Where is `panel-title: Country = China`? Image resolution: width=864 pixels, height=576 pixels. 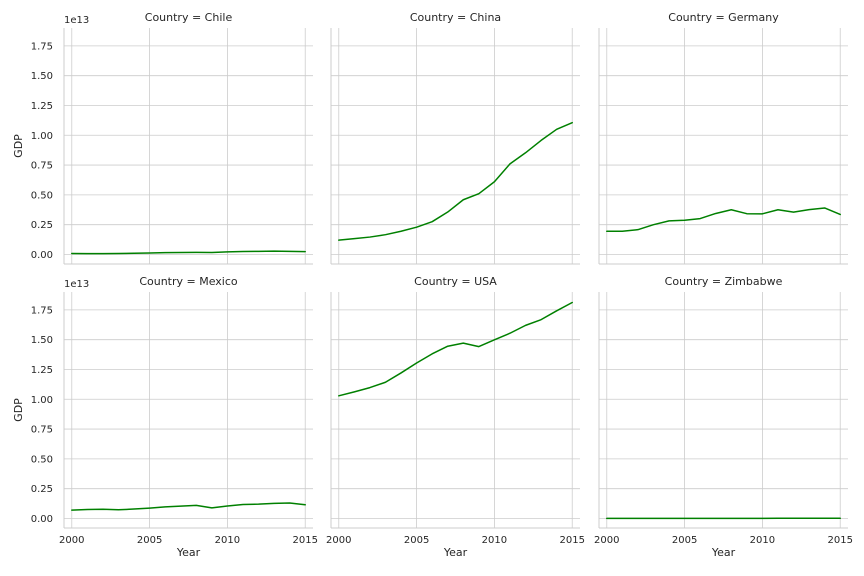
panel-title: Country = China is located at coordinates (455, 17).